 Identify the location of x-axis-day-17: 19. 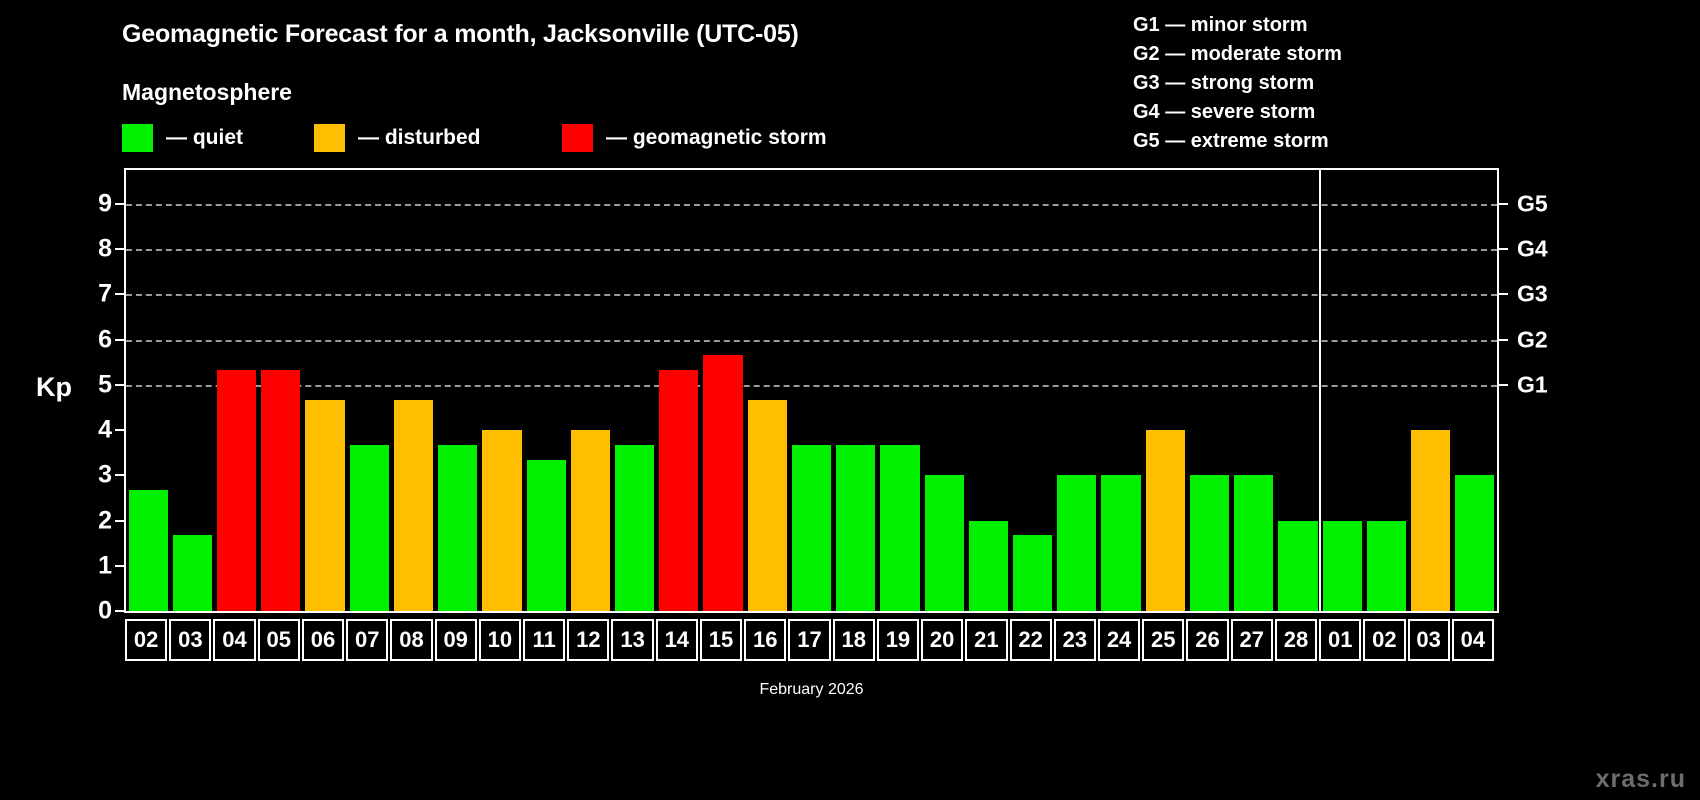
(898, 640).